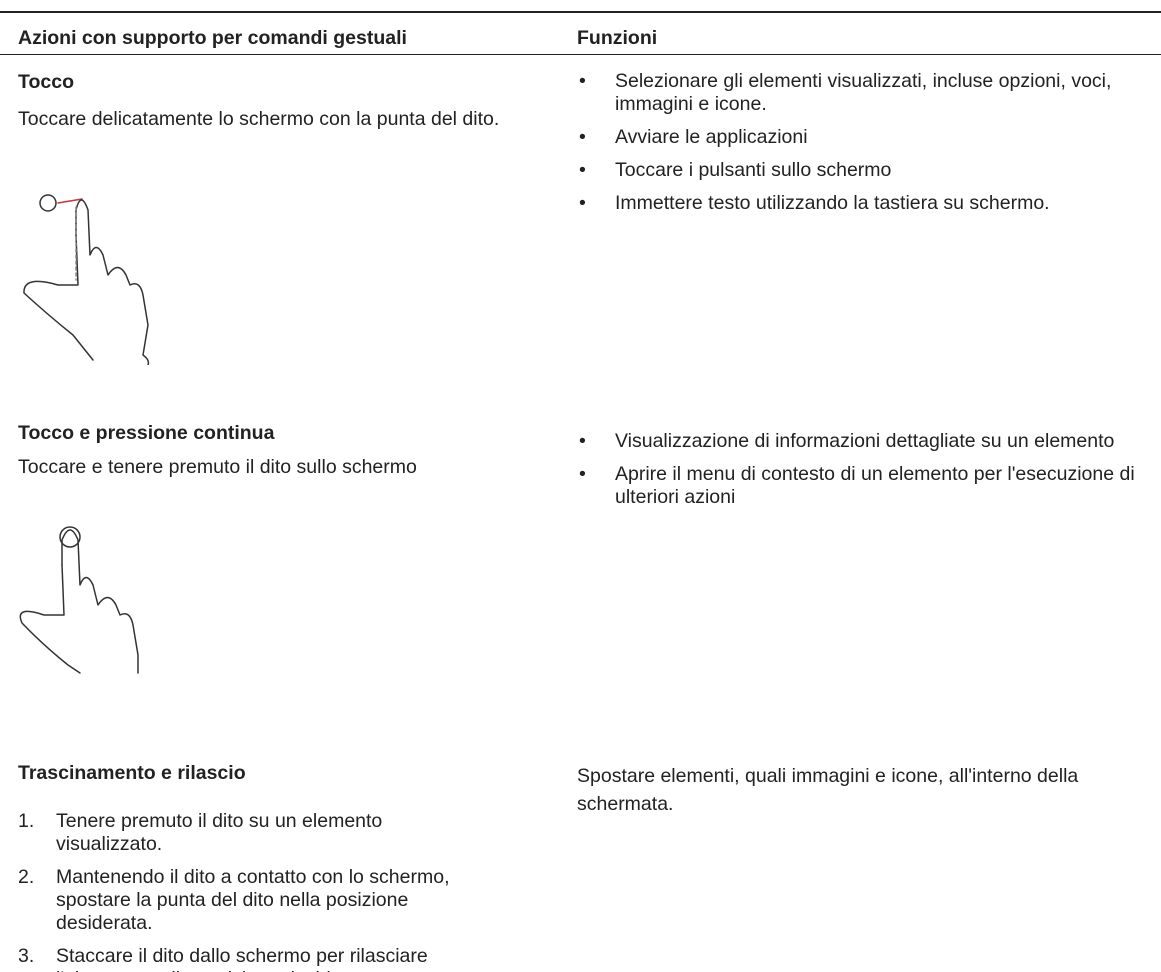  Describe the element at coordinates (26, 877) in the screenshot. I see `step-number: 2.` at that location.